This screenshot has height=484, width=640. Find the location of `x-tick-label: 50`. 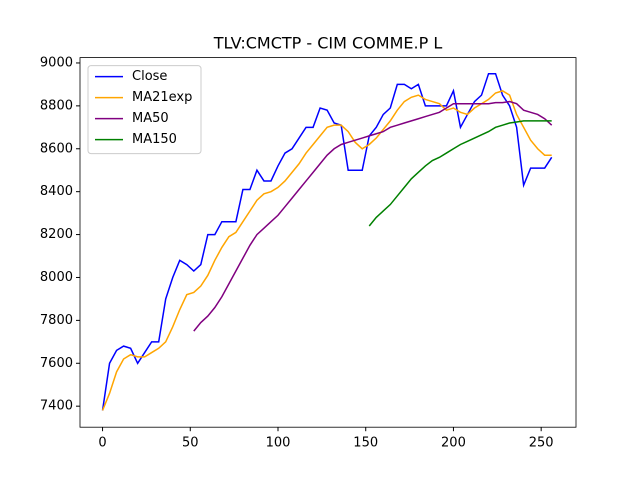

x-tick-label: 50 is located at coordinates (190, 443).